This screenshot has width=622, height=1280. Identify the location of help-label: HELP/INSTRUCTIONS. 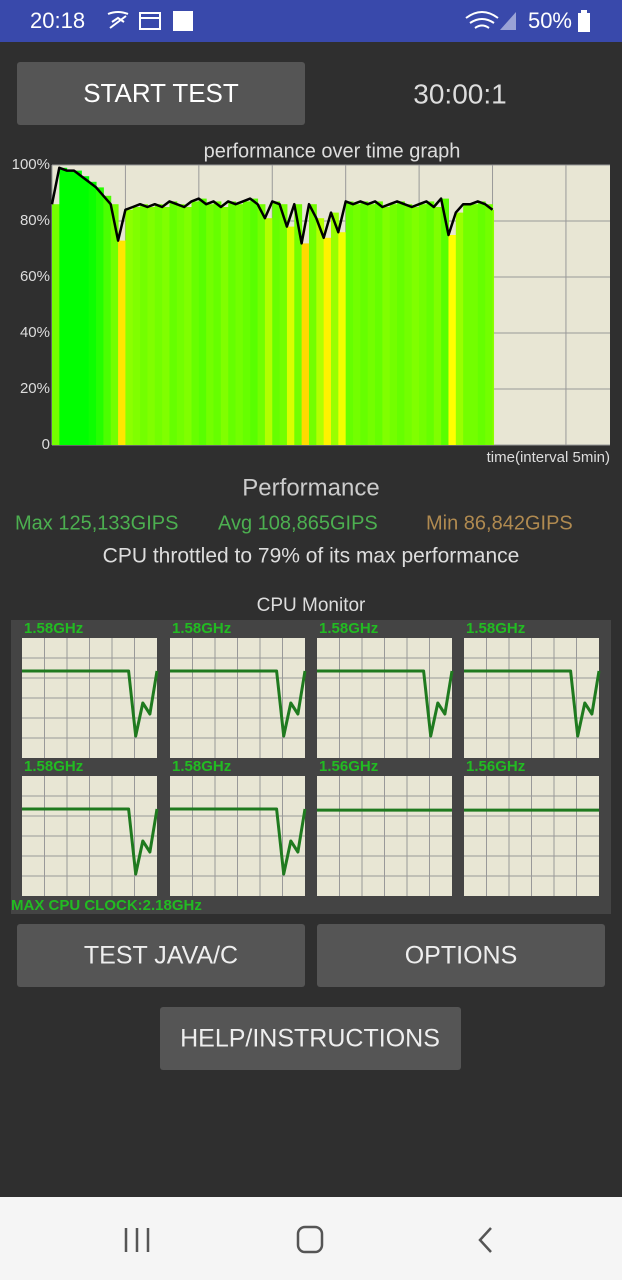
(310, 1039).